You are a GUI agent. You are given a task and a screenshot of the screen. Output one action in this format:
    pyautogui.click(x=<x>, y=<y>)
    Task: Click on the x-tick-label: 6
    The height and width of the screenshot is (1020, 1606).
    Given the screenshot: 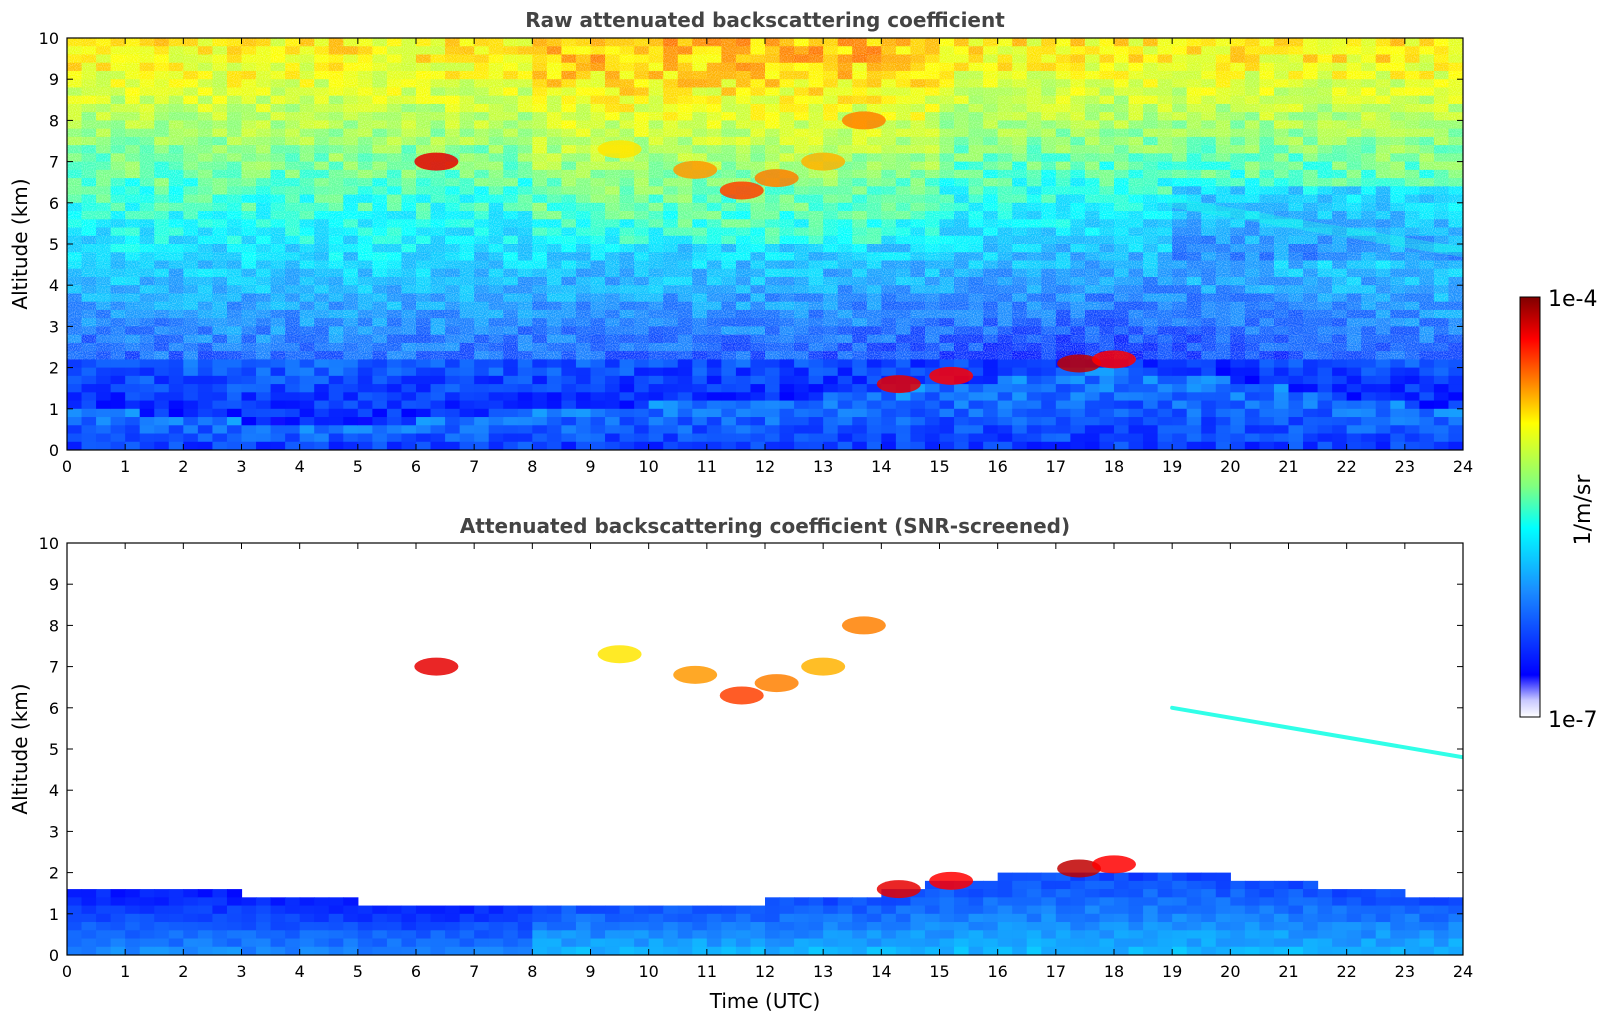 What is the action you would take?
    pyautogui.click(x=416, y=466)
    